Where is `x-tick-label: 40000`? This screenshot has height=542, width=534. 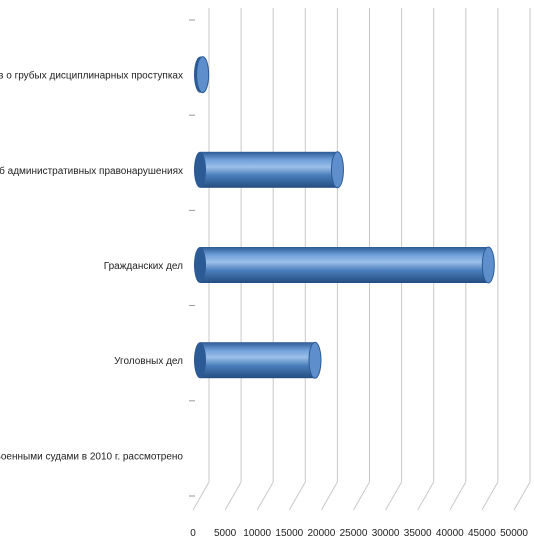 x-tick-label: 40000 is located at coordinates (450, 533).